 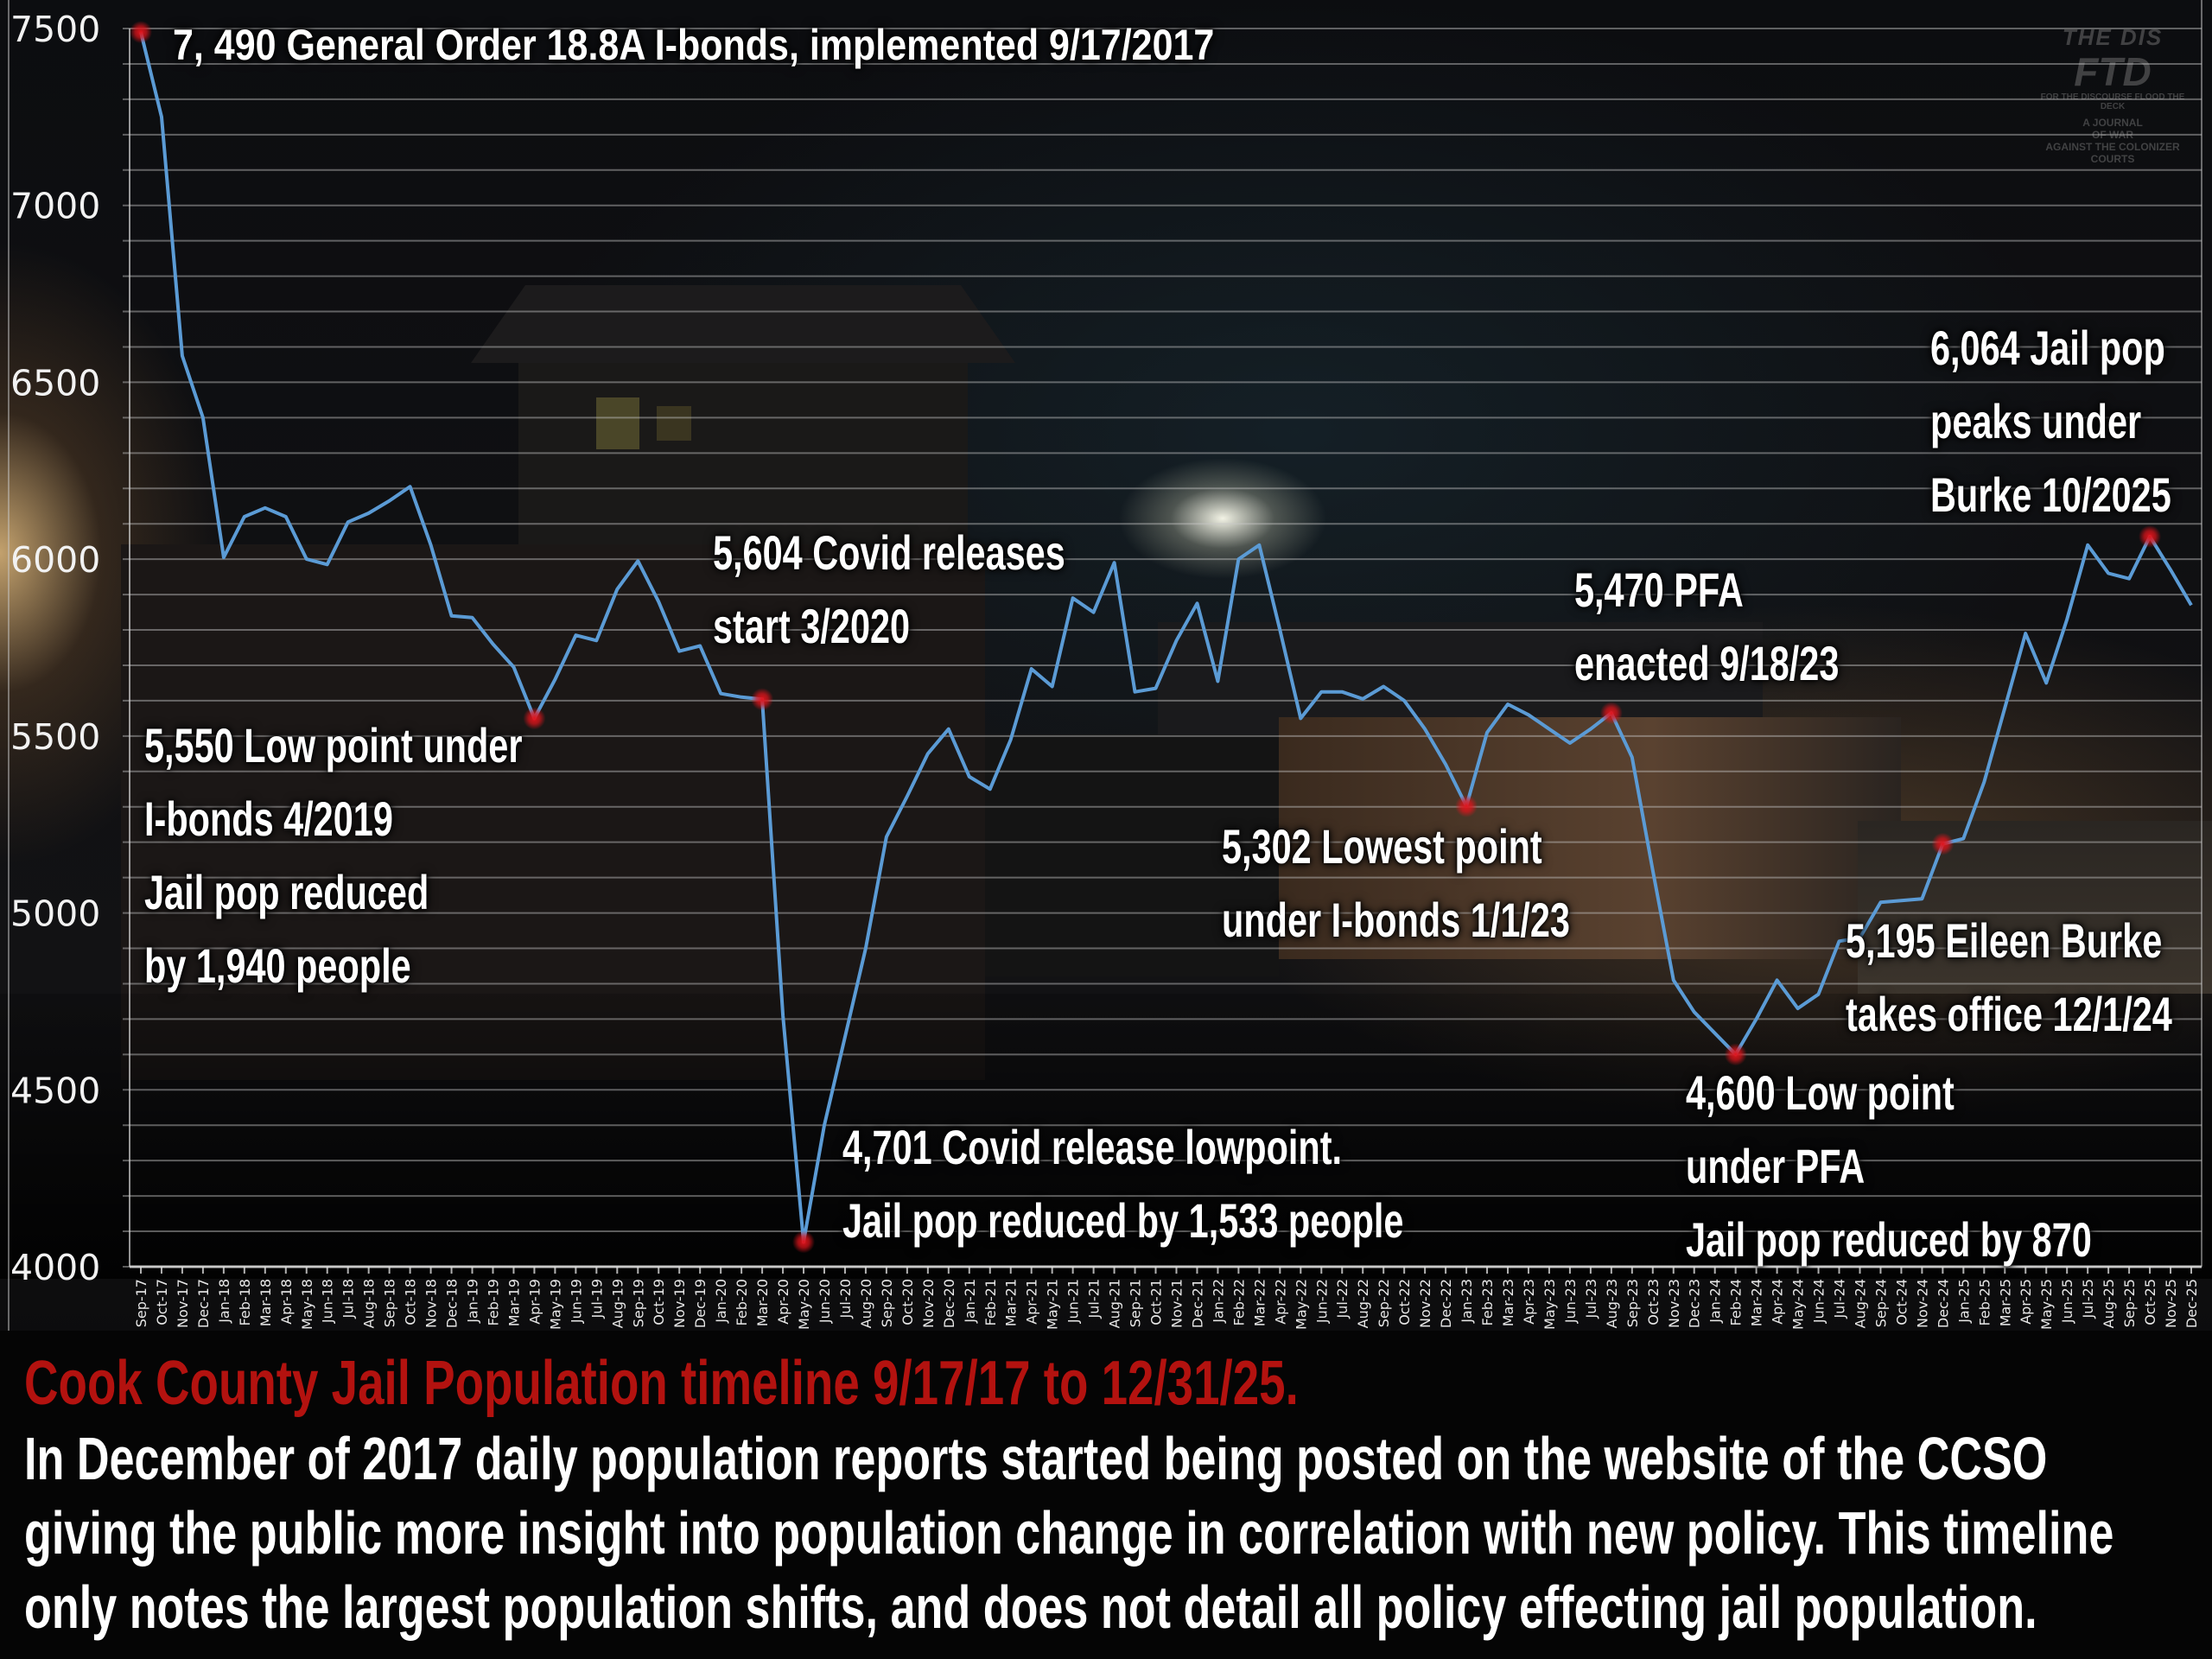 What do you see at coordinates (1363, 1303) in the screenshot?
I see `x-tick-label: Aug-22` at bounding box center [1363, 1303].